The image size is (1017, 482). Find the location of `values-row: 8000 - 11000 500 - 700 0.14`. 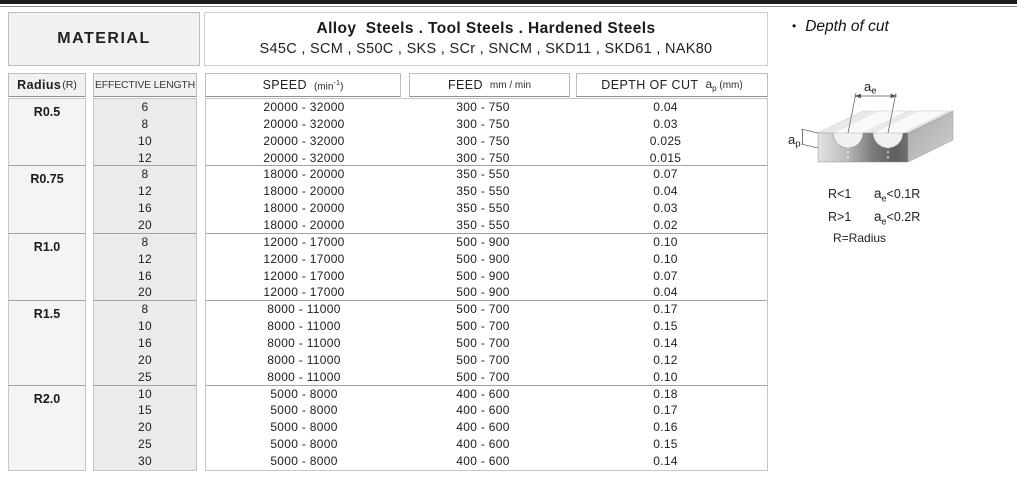

values-row: 8000 - 11000 500 - 700 0.14 is located at coordinates (486, 343).